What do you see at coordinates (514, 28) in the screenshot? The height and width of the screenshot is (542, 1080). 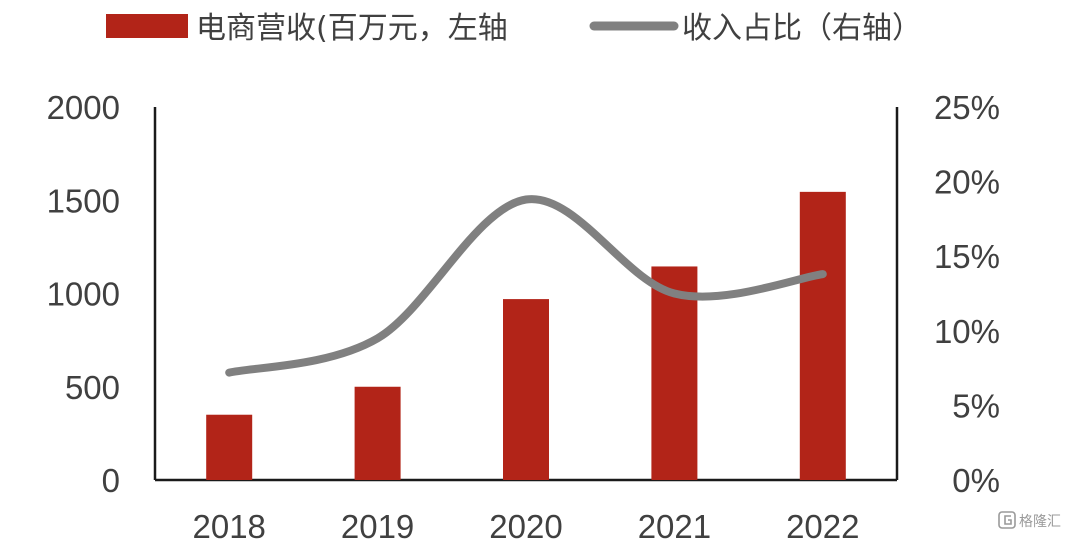 I see `legend: 电商营收(百万元，左轴 收入占比（右轴）` at bounding box center [514, 28].